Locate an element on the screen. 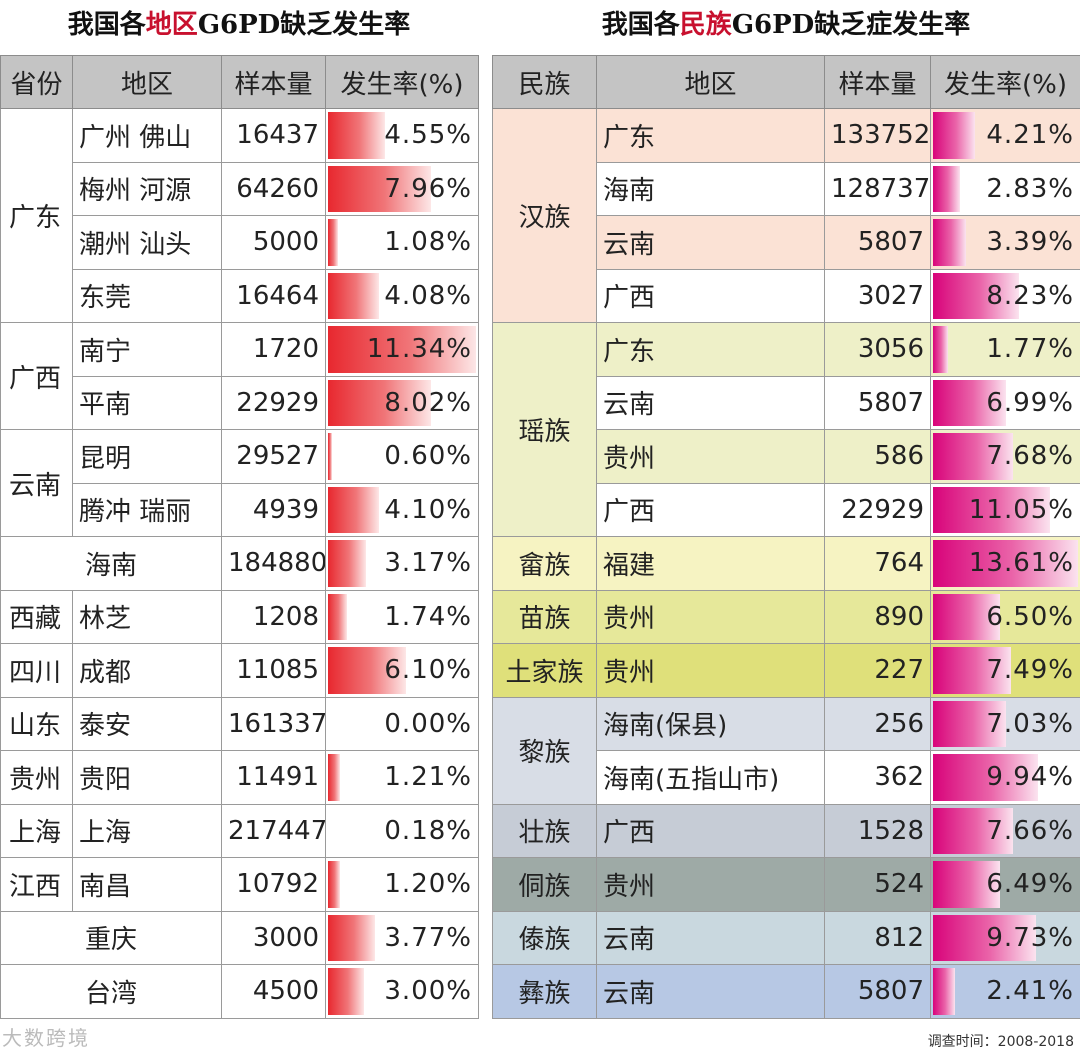 This screenshot has height=1056, width=1080. region-cell: 腾冲 瑞丽 is located at coordinates (147, 509).